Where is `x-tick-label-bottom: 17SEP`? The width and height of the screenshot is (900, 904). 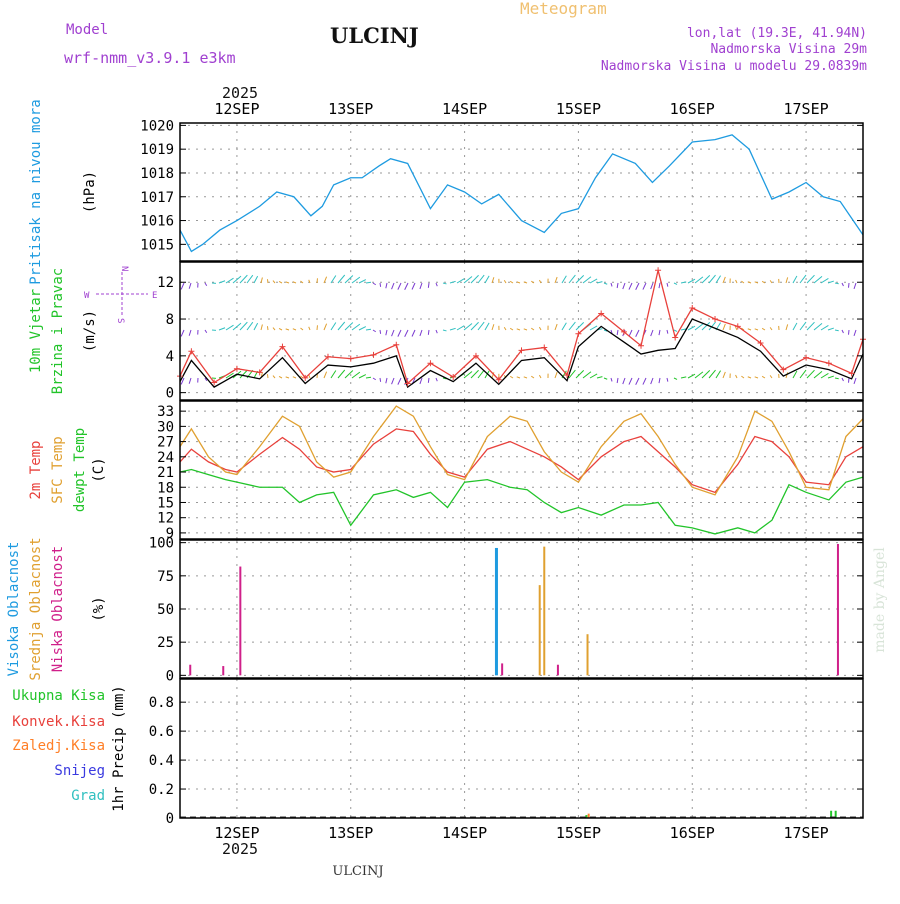 x-tick-label-bottom: 17SEP is located at coordinates (806, 833).